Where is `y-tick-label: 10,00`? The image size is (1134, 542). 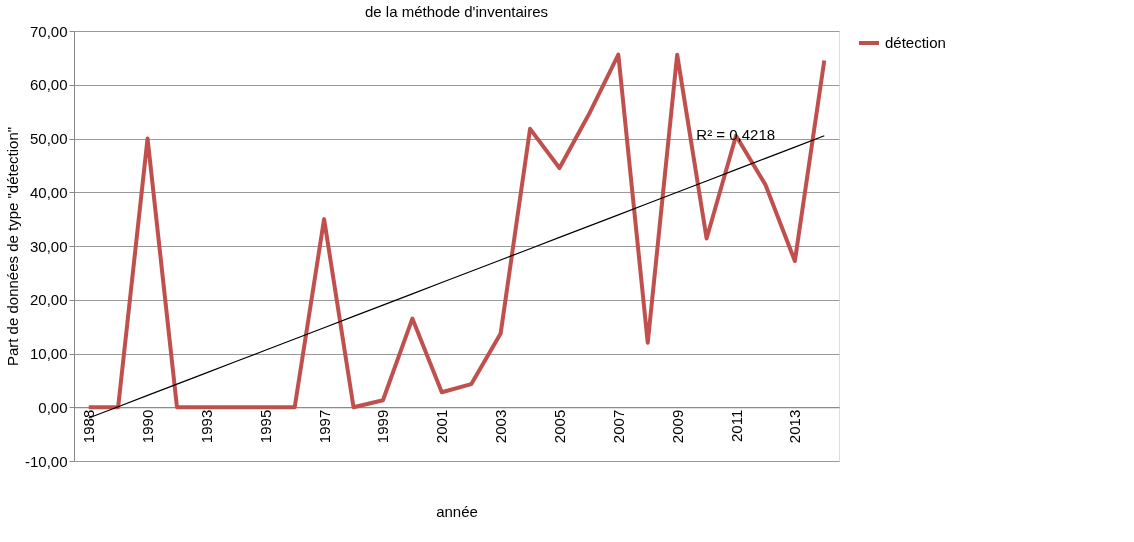 y-tick-label: 10,00 is located at coordinates (48, 353).